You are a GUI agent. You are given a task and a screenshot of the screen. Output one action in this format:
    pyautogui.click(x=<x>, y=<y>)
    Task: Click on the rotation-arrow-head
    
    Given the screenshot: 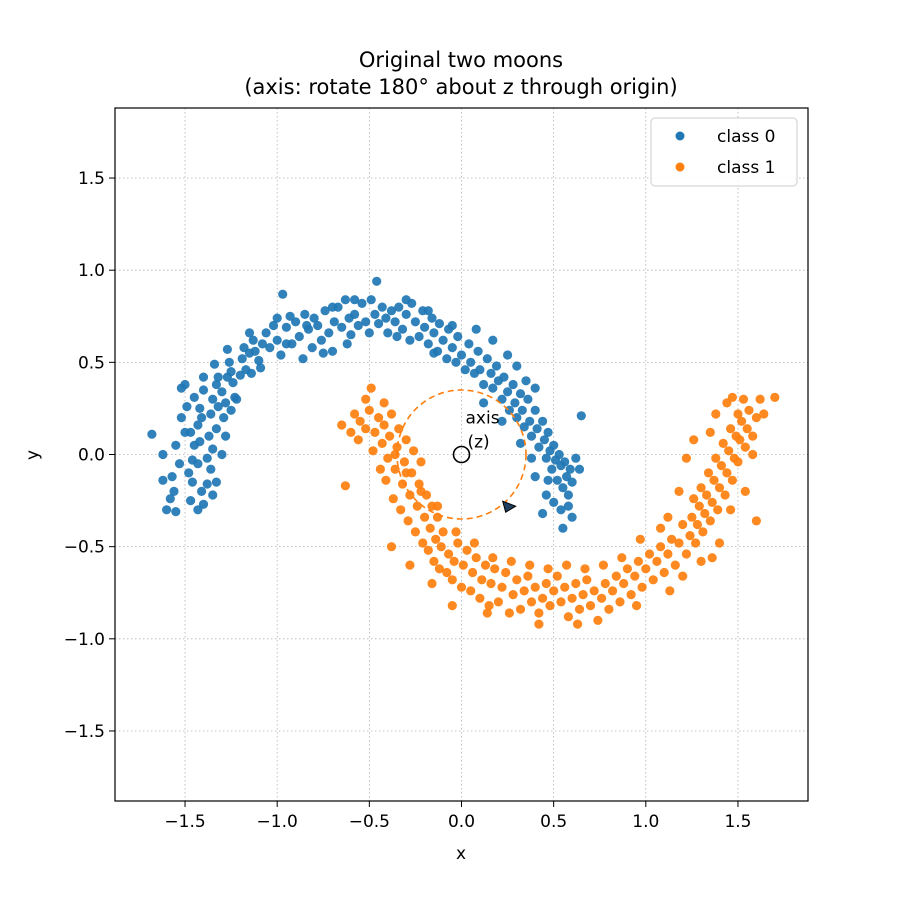 What is the action you would take?
    pyautogui.click(x=509, y=506)
    